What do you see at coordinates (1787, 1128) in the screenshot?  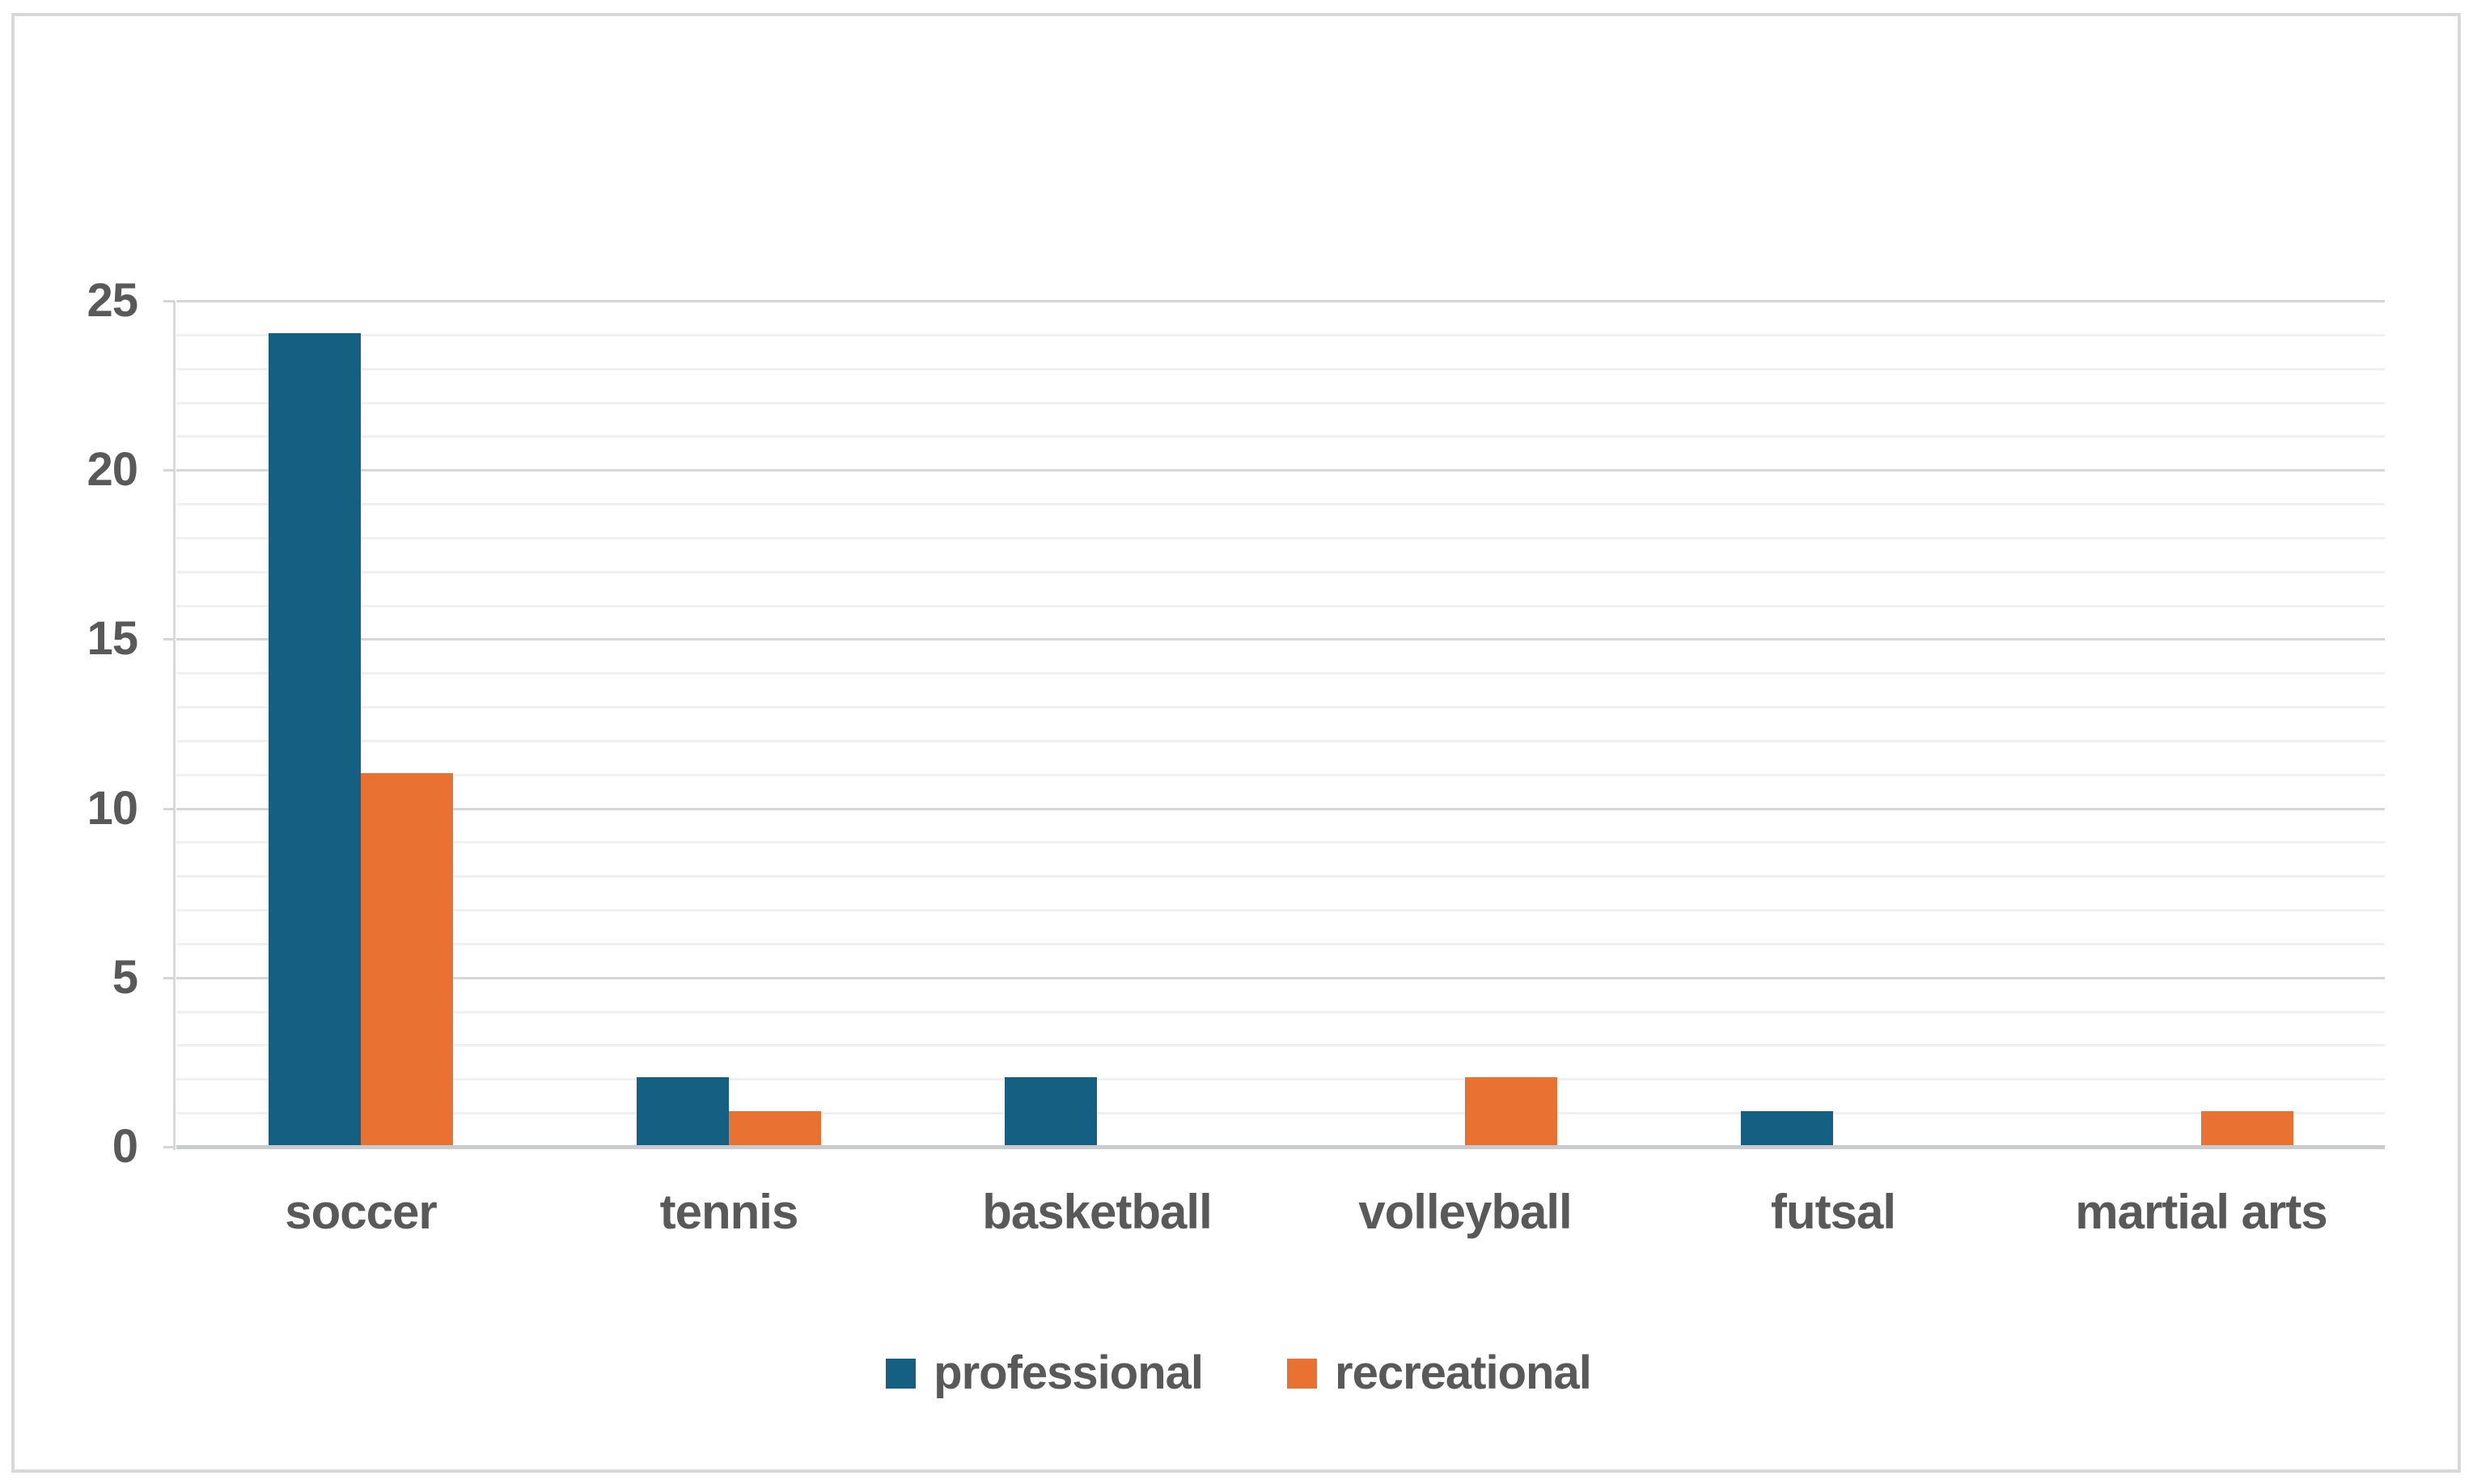 I see `bar-professional-futsal` at bounding box center [1787, 1128].